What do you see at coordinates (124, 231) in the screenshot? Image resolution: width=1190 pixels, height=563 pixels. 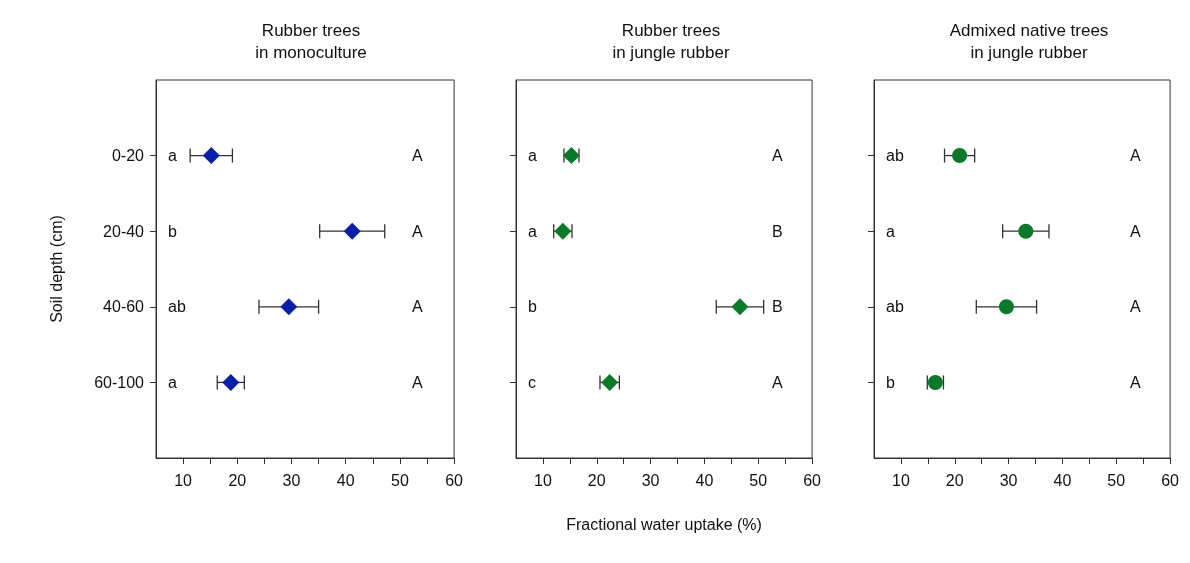 I see `y-tick-label: 20-40` at bounding box center [124, 231].